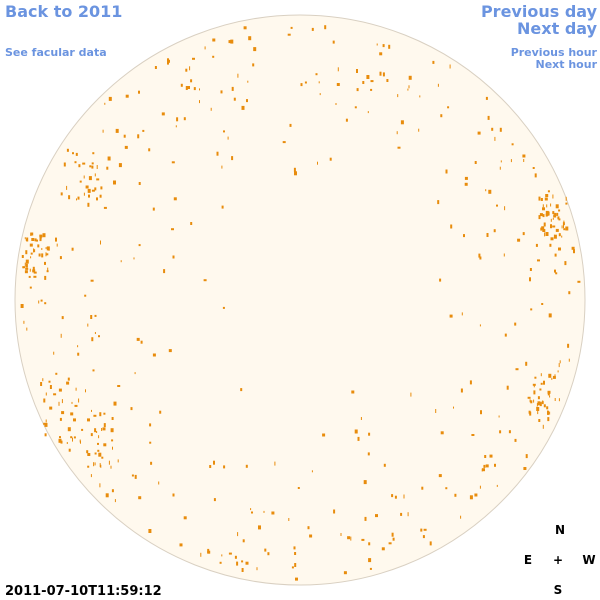 The image size is (600, 600). I want to click on compass-east: E, so click(528, 560).